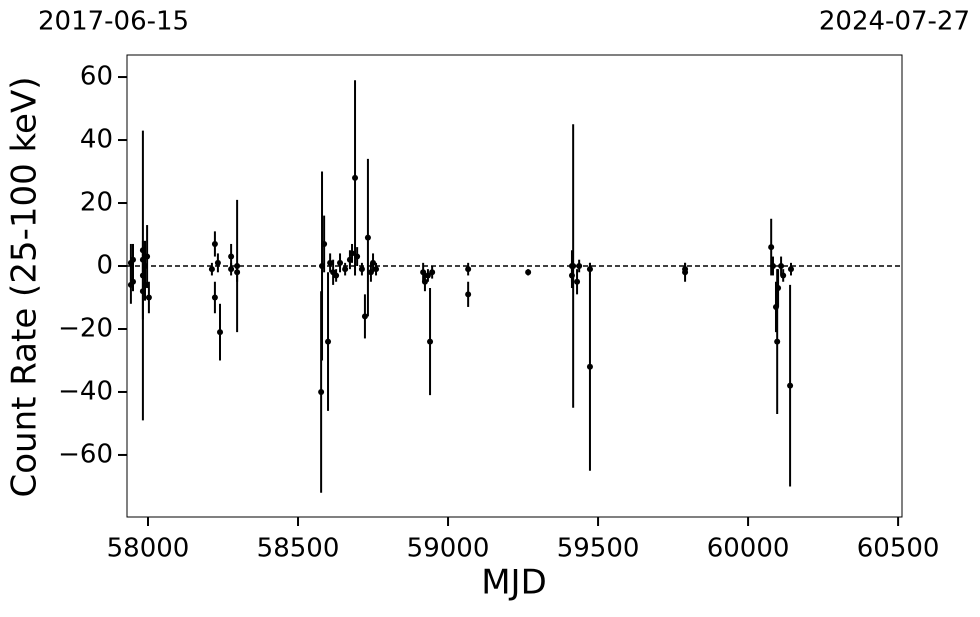 This screenshot has height=617, width=980. What do you see at coordinates (85, 454) in the screenshot?
I see `y-tick-label: −60` at bounding box center [85, 454].